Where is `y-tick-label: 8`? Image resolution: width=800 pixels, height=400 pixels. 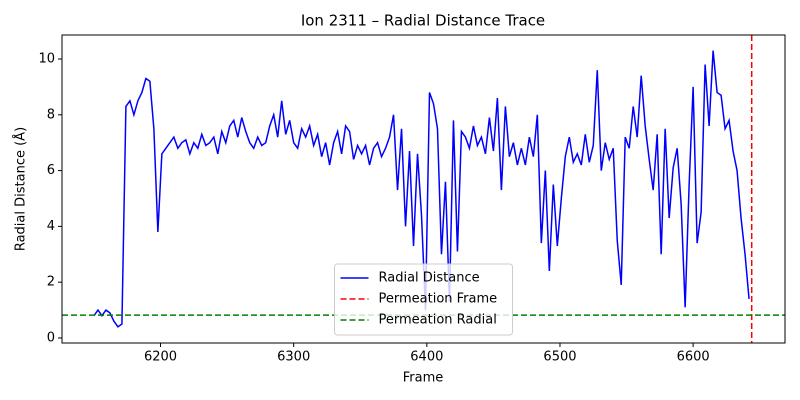 y-tick-label: 8 is located at coordinates (51, 114).